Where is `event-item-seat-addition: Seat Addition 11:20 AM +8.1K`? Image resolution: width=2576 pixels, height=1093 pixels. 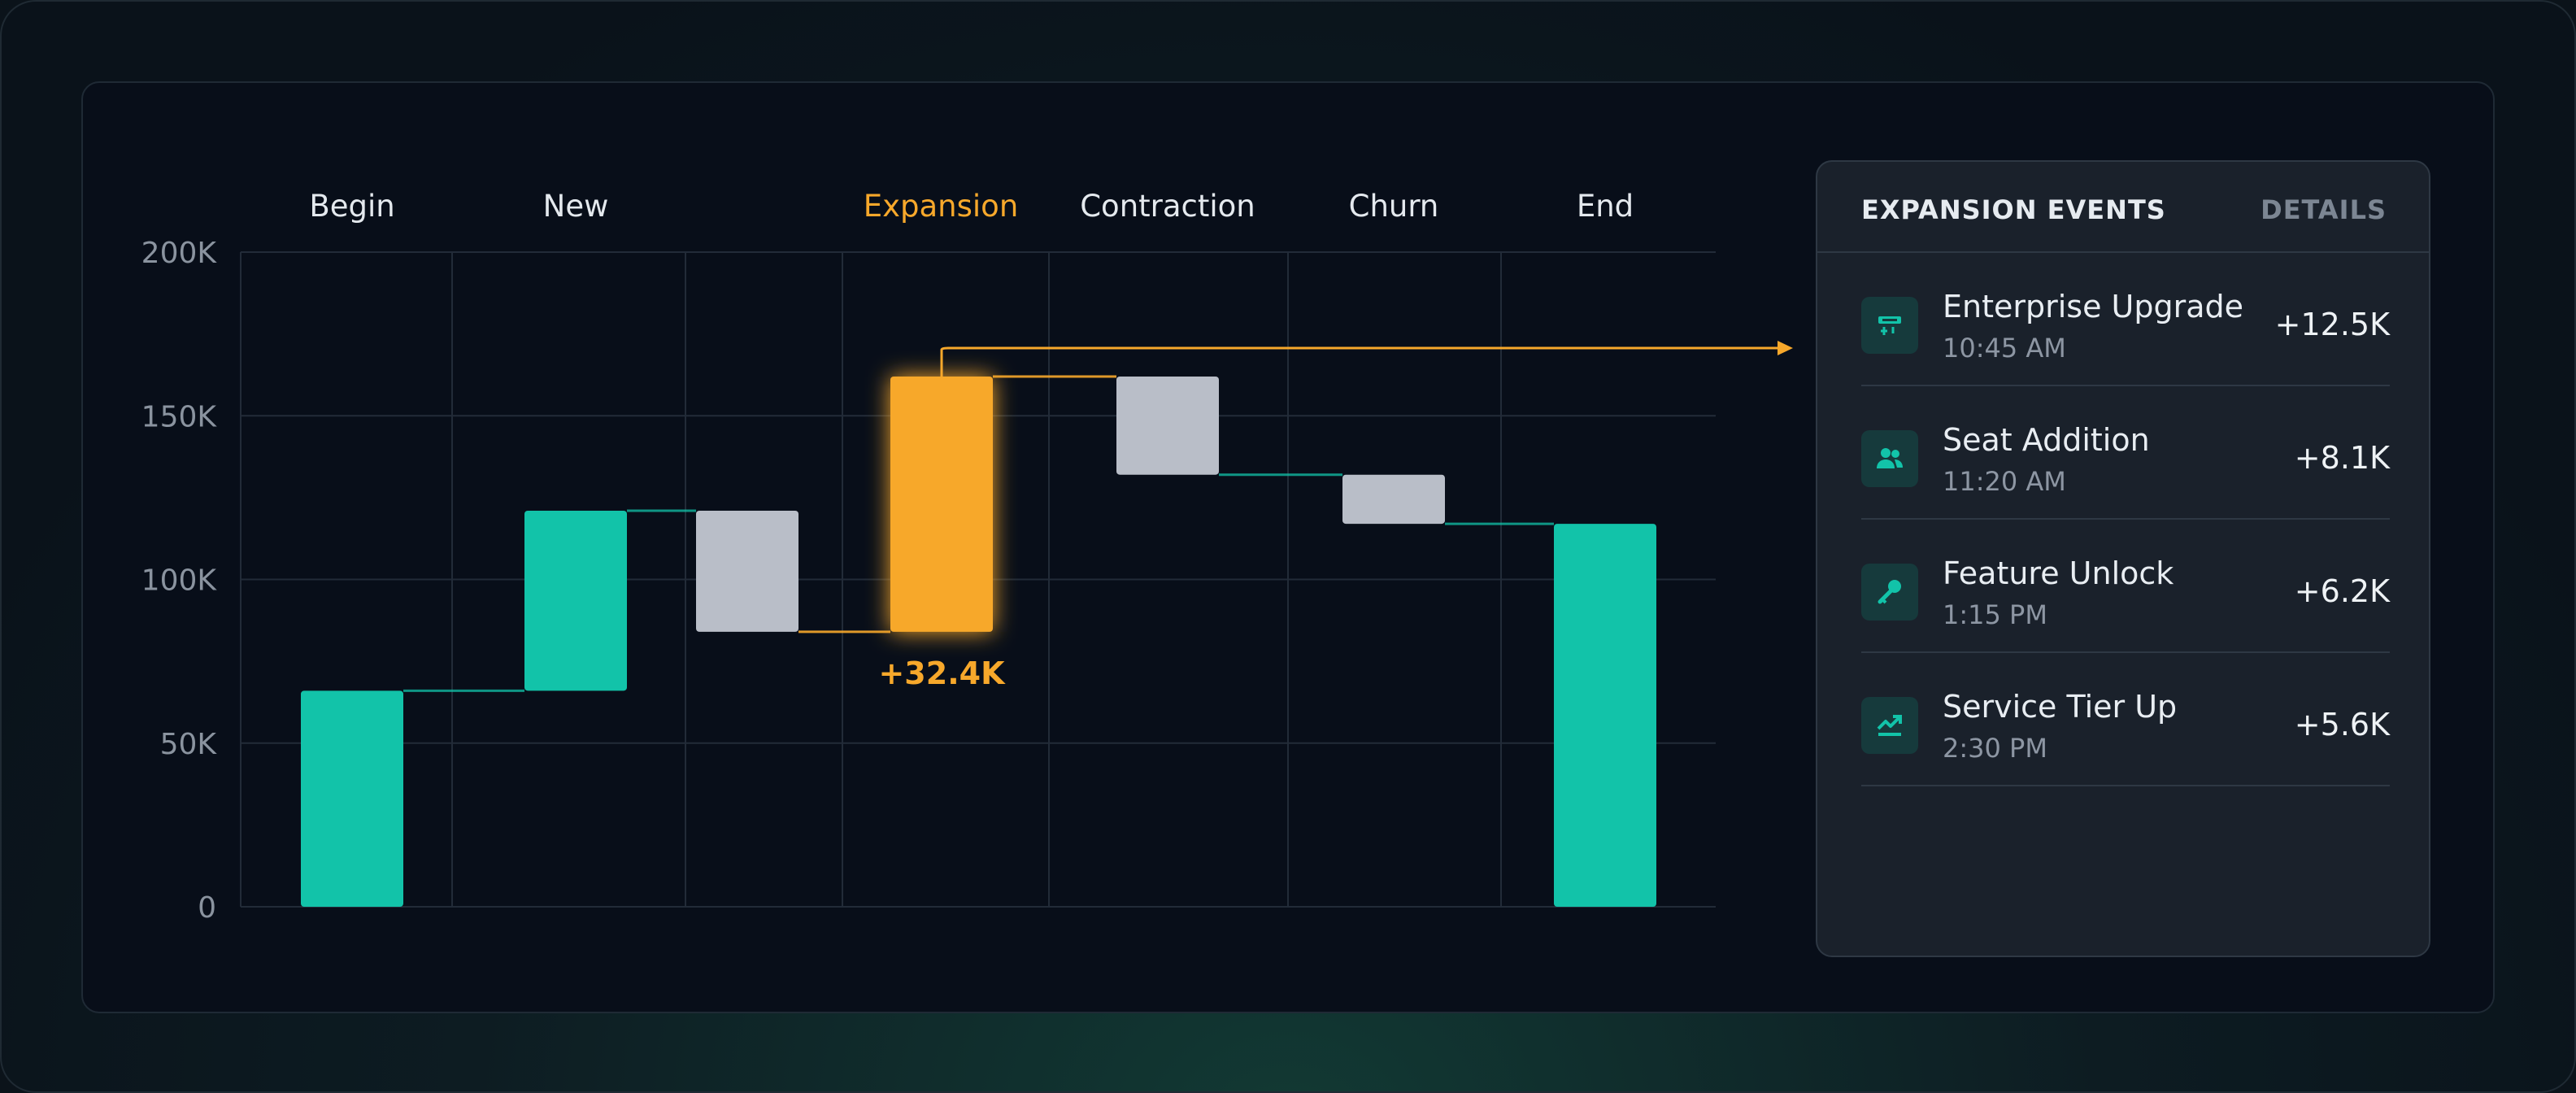
event-item-seat-addition: Seat Addition 11:20 AM +8.1K is located at coordinates (2126, 453).